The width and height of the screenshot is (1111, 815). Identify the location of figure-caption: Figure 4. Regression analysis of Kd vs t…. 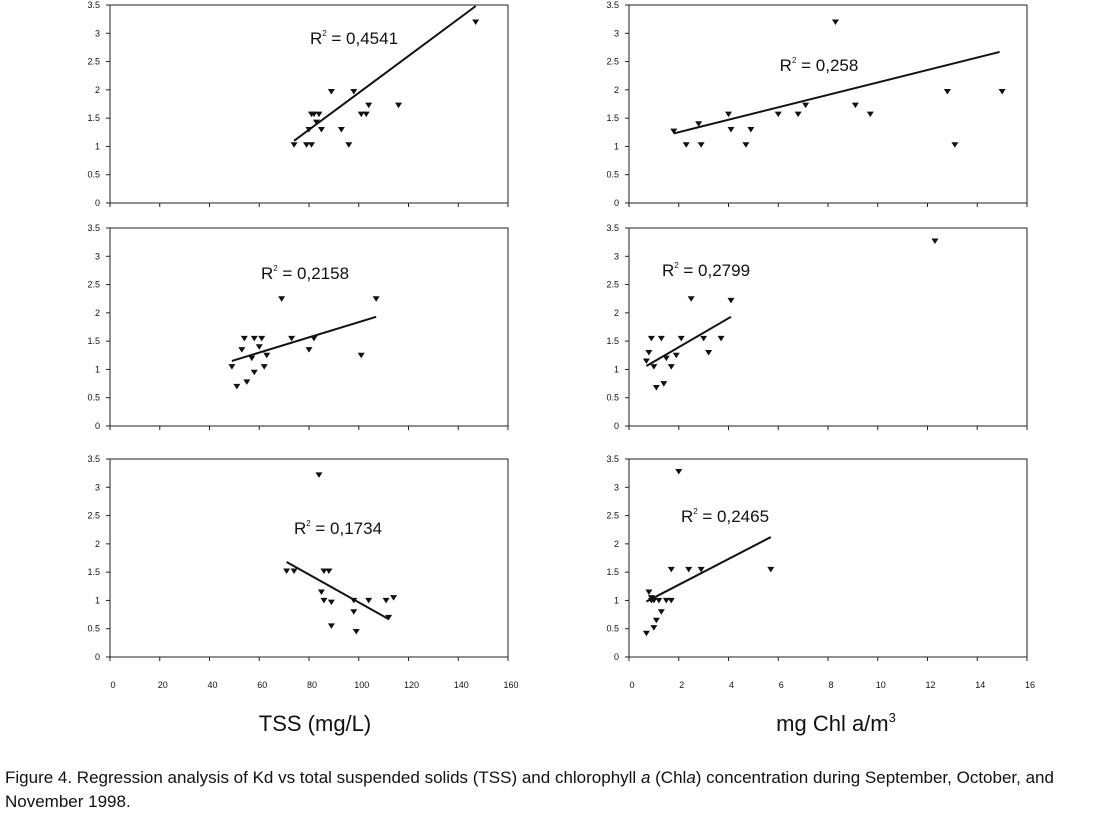
(557, 790).